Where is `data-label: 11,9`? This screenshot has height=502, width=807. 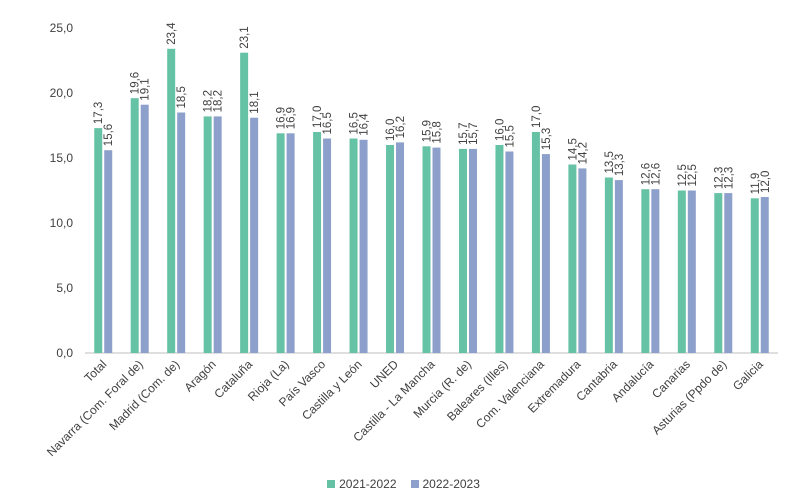
data-label: 11,9 is located at coordinates (756, 184).